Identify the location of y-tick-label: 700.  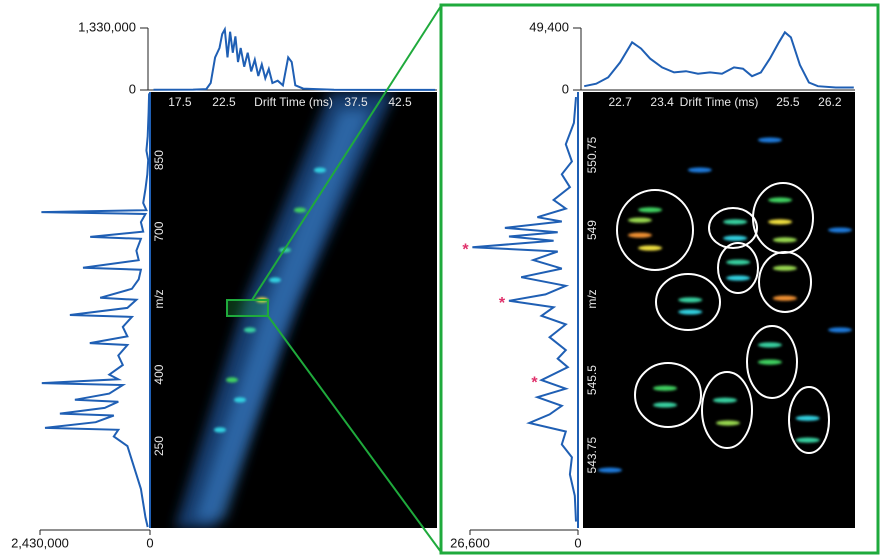
(159, 231).